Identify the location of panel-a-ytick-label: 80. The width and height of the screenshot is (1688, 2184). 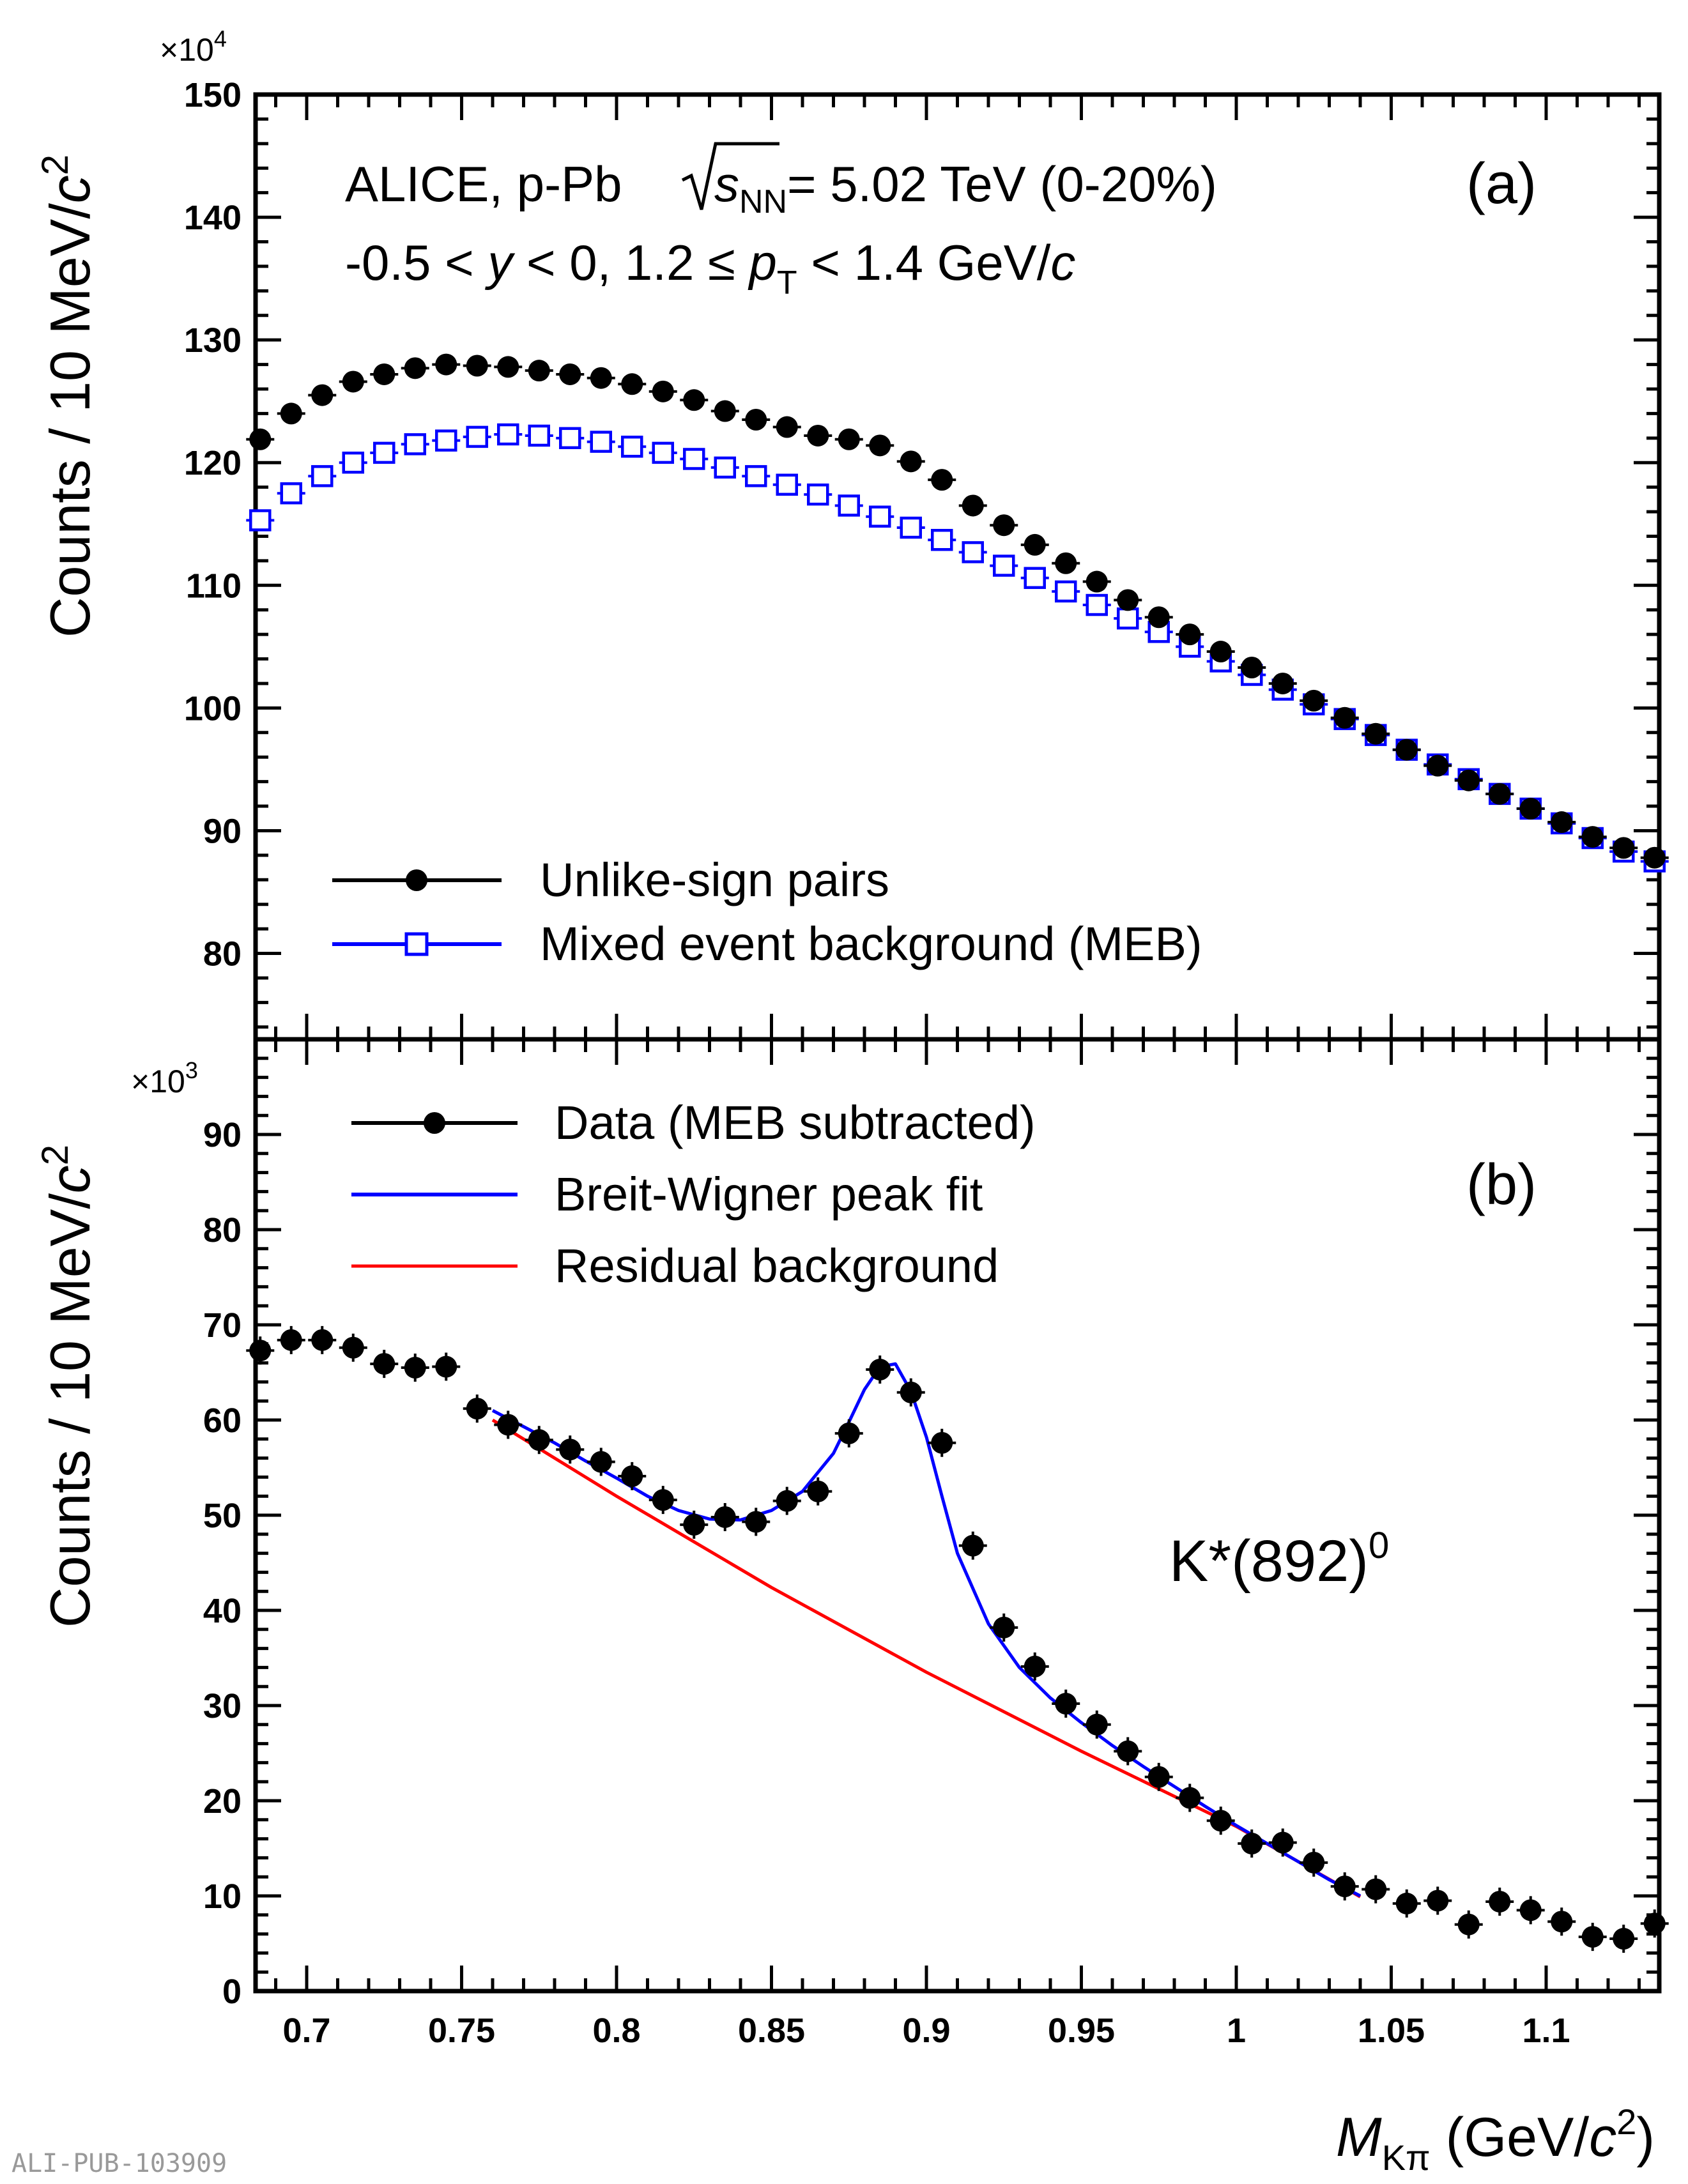
(222, 955).